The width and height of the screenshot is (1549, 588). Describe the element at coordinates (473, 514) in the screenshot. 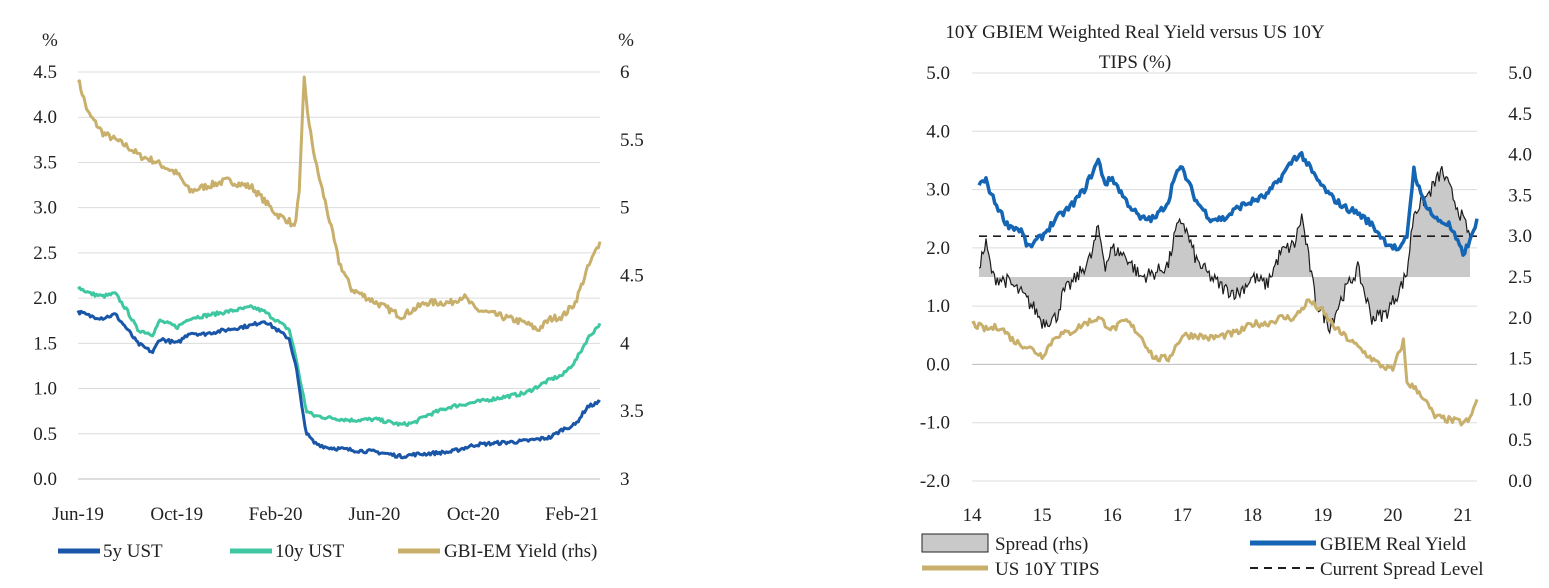

I see `left-x-tick-label: Oct-20` at that location.